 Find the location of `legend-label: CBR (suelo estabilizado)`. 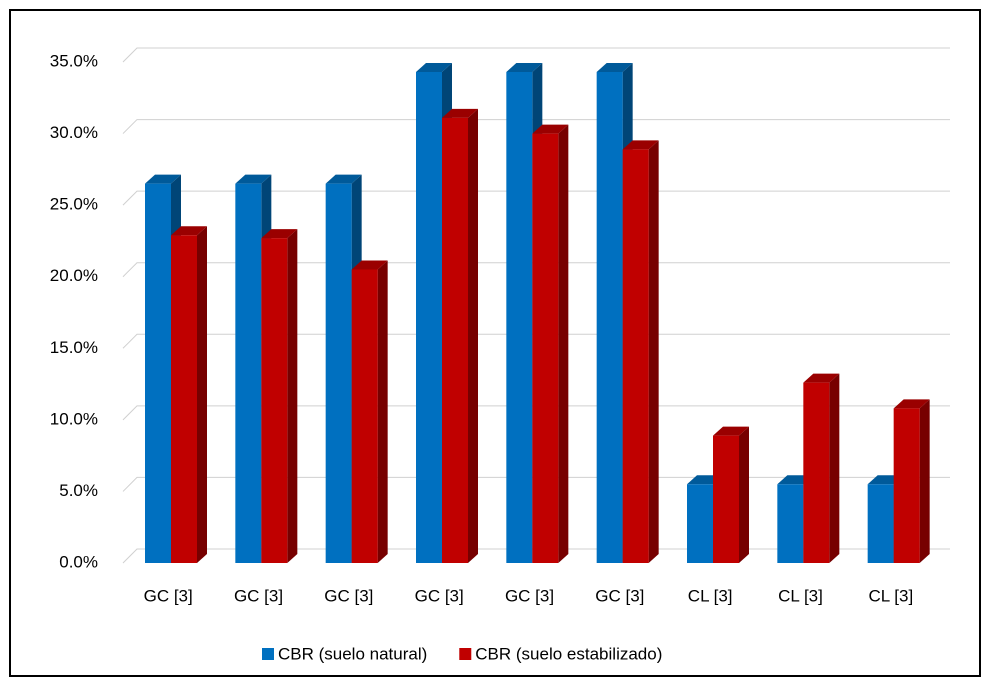

legend-label: CBR (suelo estabilizado) is located at coordinates (568, 653).